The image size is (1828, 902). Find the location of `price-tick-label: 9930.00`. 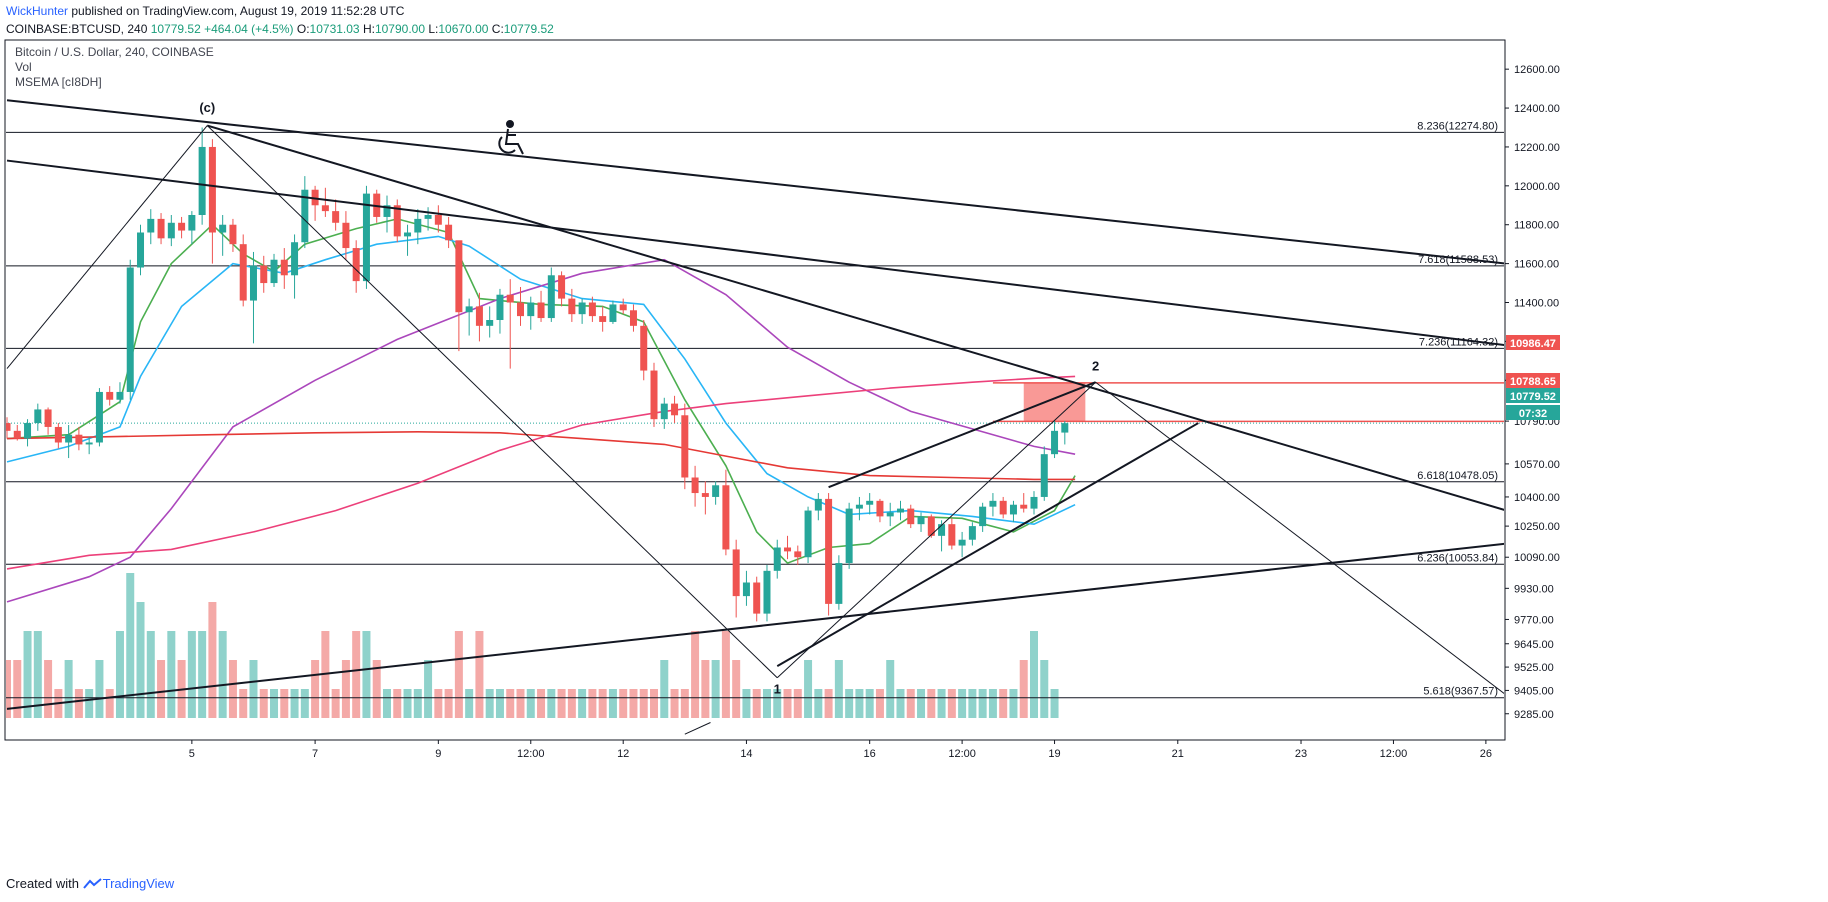

price-tick-label: 9930.00 is located at coordinates (1534, 589).